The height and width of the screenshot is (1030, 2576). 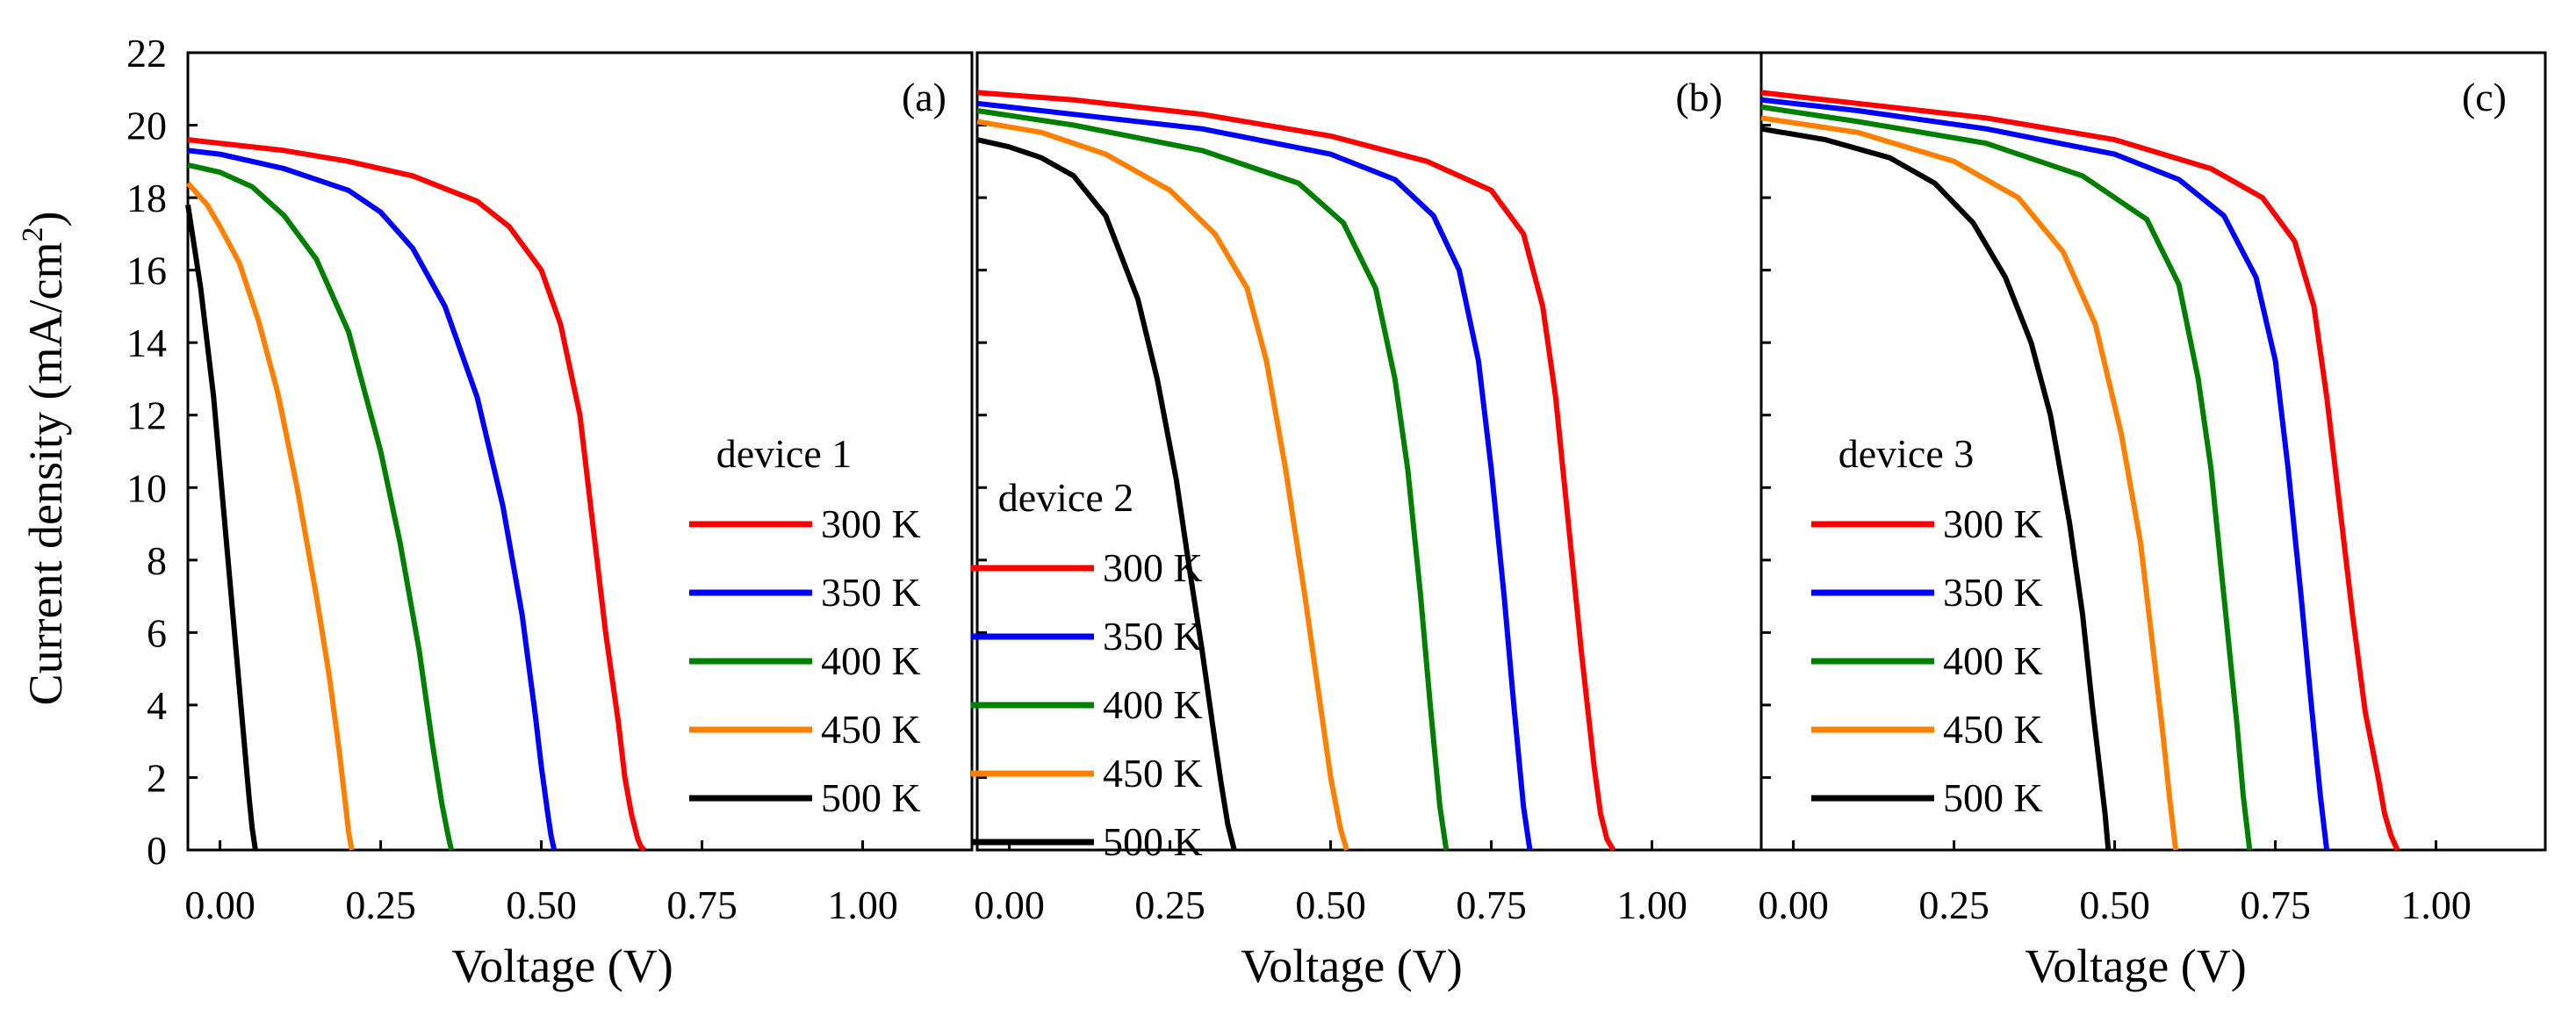 I want to click on y-tick-label: 6, so click(x=157, y=632).